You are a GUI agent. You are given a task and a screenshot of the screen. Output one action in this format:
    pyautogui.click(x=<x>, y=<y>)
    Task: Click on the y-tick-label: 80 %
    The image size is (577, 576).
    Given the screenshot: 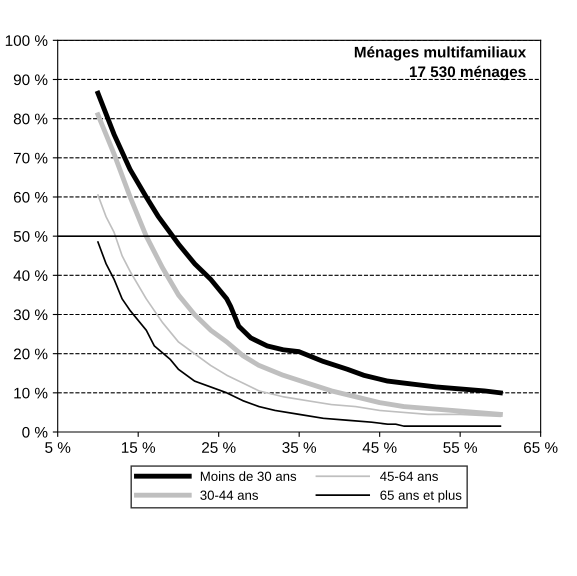 What is the action you would take?
    pyautogui.click(x=31, y=119)
    